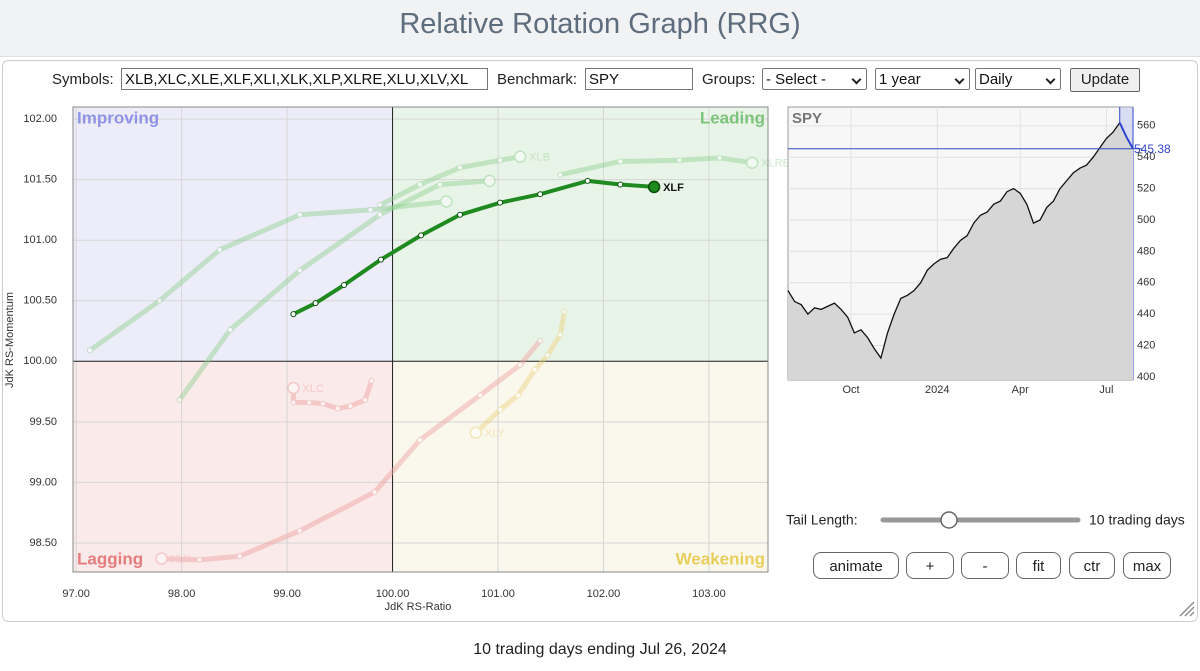 The image size is (1200, 671). Describe the element at coordinates (822, 520) in the screenshot. I see `tail-label: Tail Length:` at that location.